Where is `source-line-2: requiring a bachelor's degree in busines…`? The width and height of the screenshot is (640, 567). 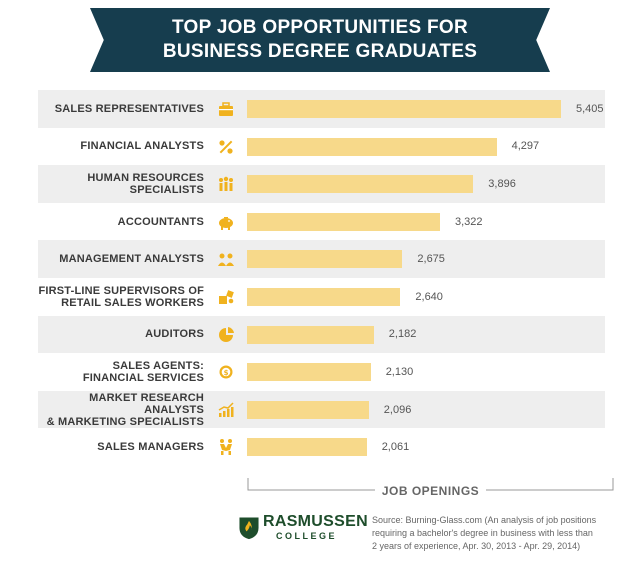 source-line-2: requiring a bachelor's degree in busines… is located at coordinates (482, 533).